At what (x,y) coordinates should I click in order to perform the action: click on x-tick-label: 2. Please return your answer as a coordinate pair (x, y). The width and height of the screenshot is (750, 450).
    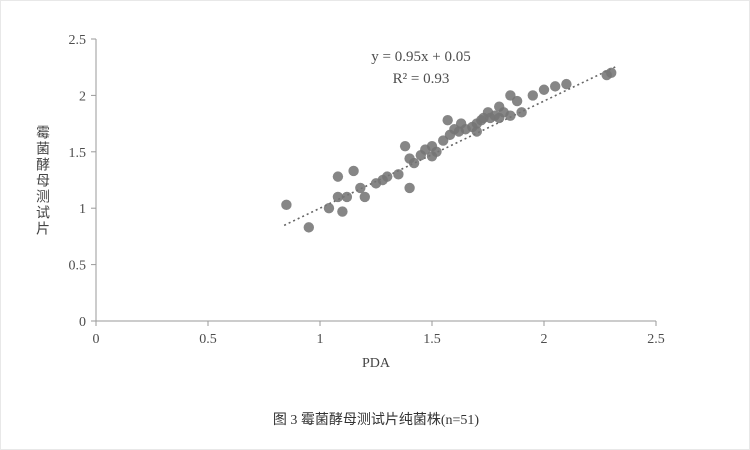
    Looking at the image, I should click on (544, 339).